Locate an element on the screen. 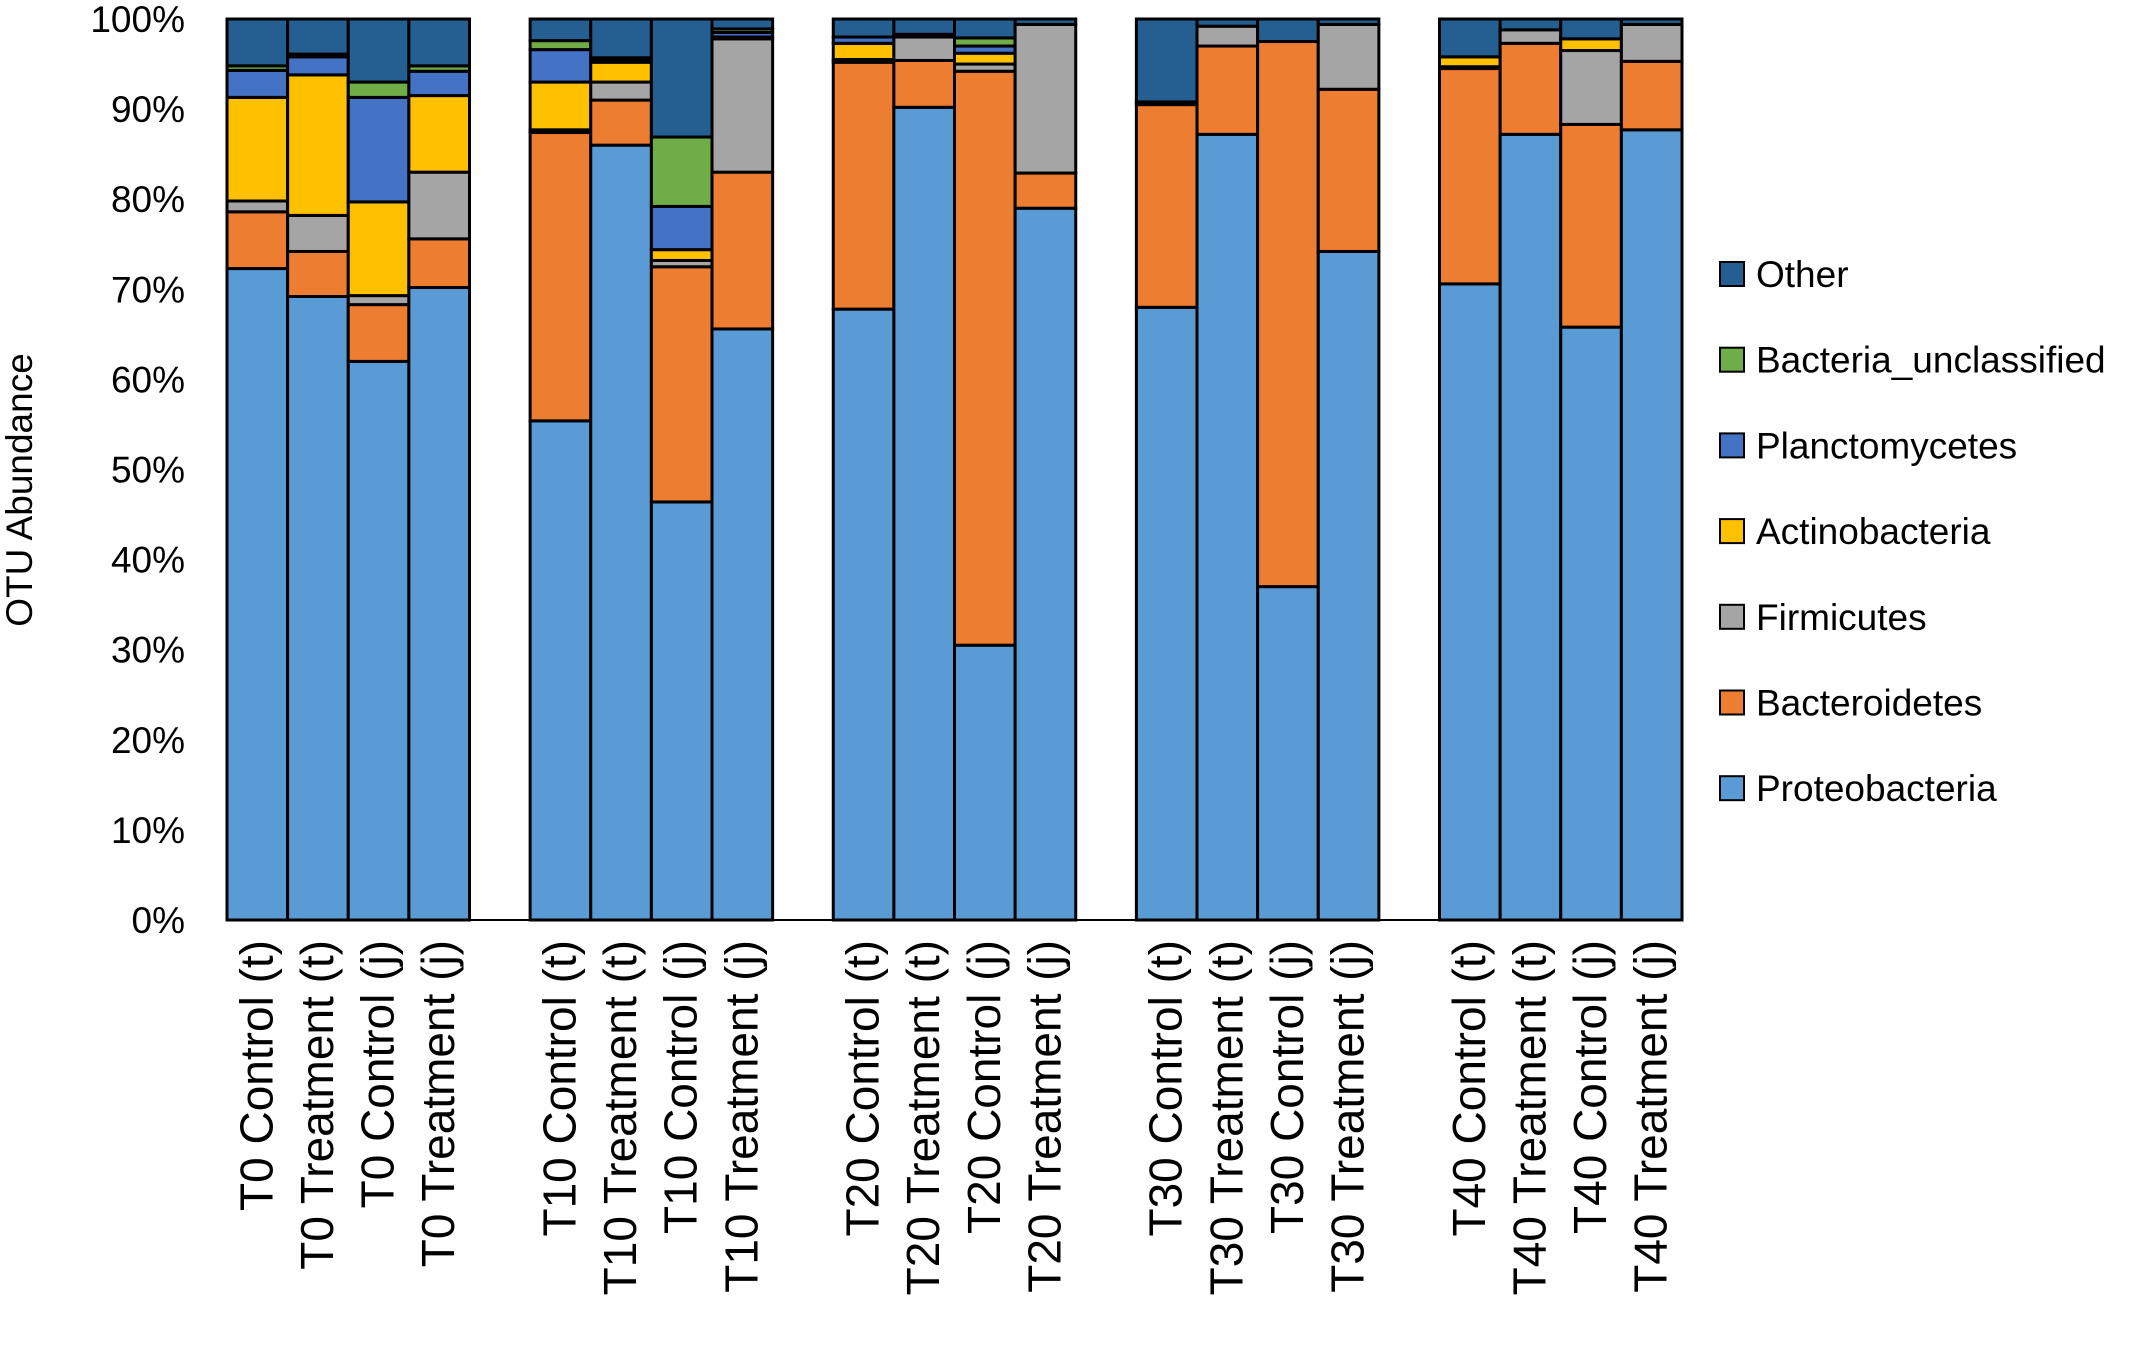 The width and height of the screenshot is (2144, 1361). legend-item: Actinobacteria is located at coordinates (1855, 531).